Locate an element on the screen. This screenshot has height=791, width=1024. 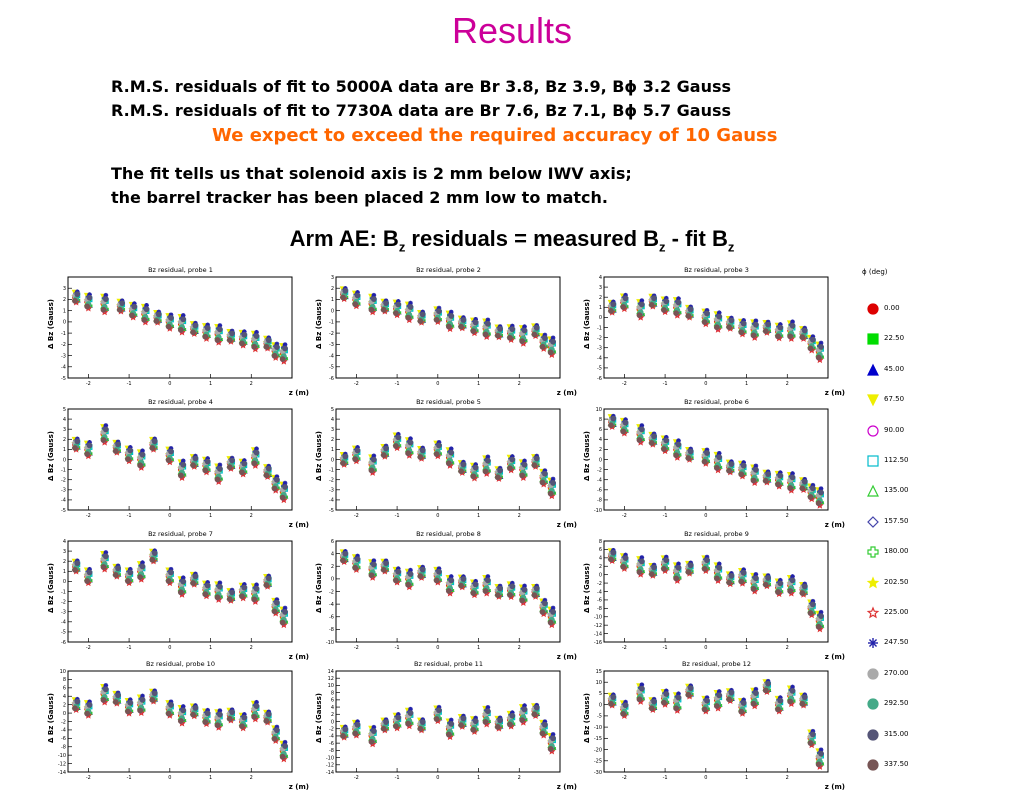
y-tick-label: -8 is located at coordinates (599, 609).